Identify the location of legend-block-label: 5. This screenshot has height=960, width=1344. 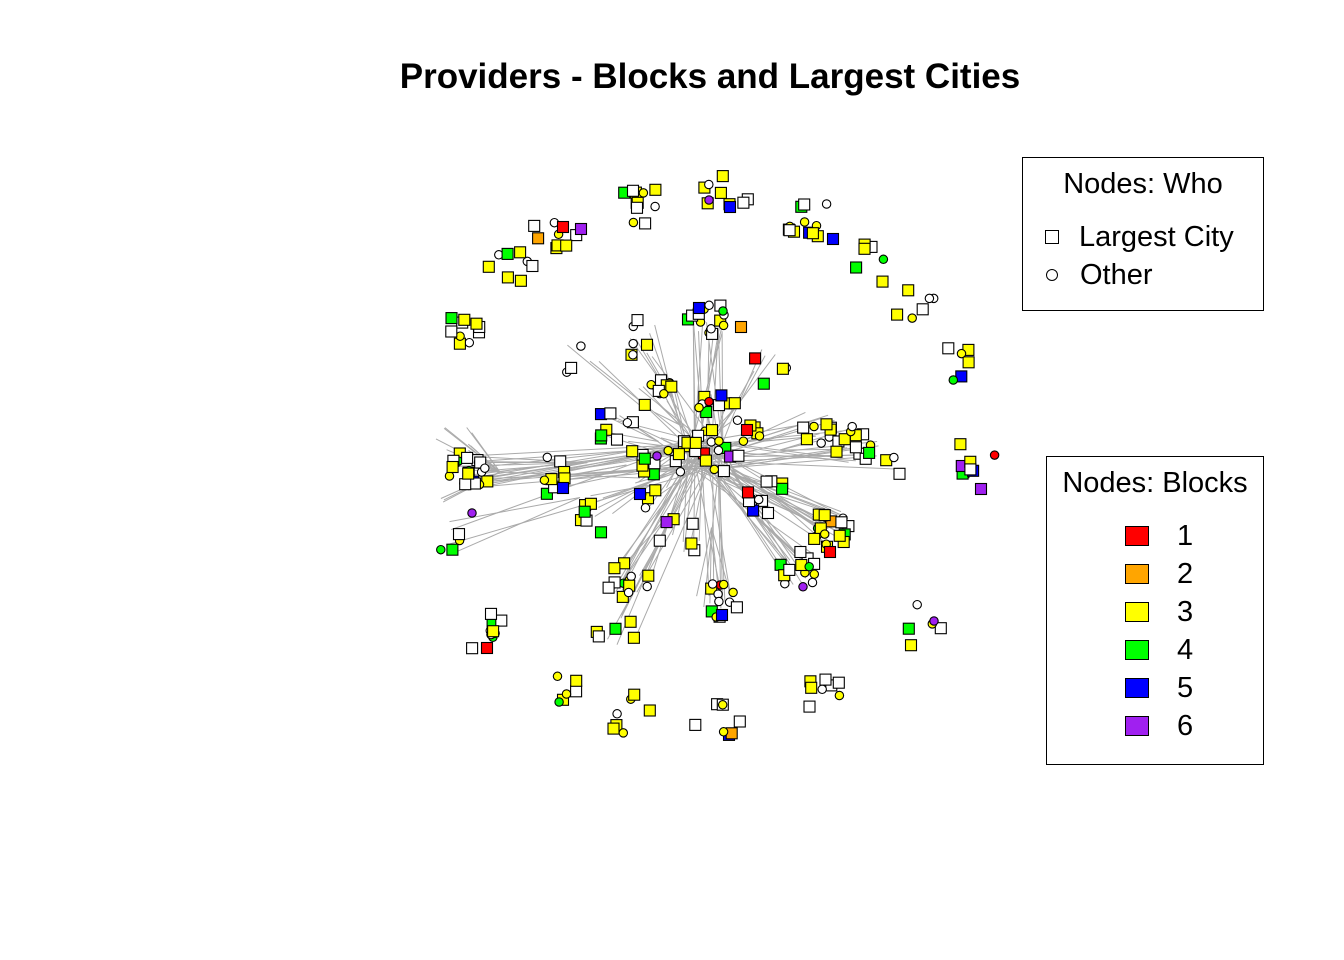
(1185, 687).